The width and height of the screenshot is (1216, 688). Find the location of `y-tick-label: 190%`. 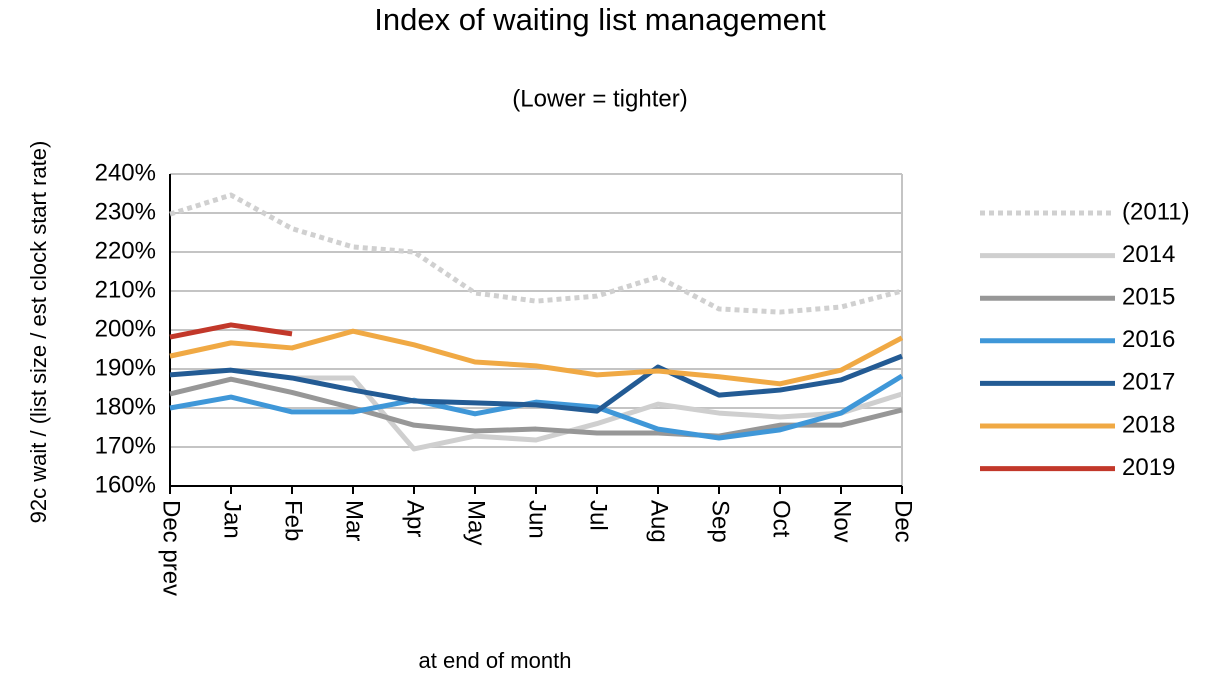

y-tick-label: 190% is located at coordinates (125, 367).